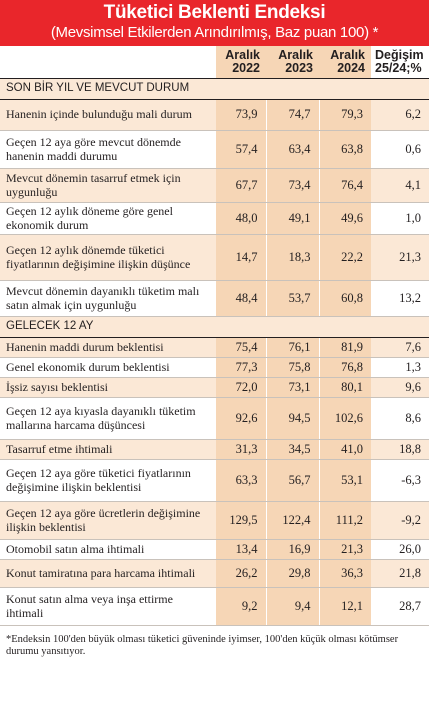  What do you see at coordinates (293, 480) in the screenshot?
I see `value-cell: 56,7` at bounding box center [293, 480].